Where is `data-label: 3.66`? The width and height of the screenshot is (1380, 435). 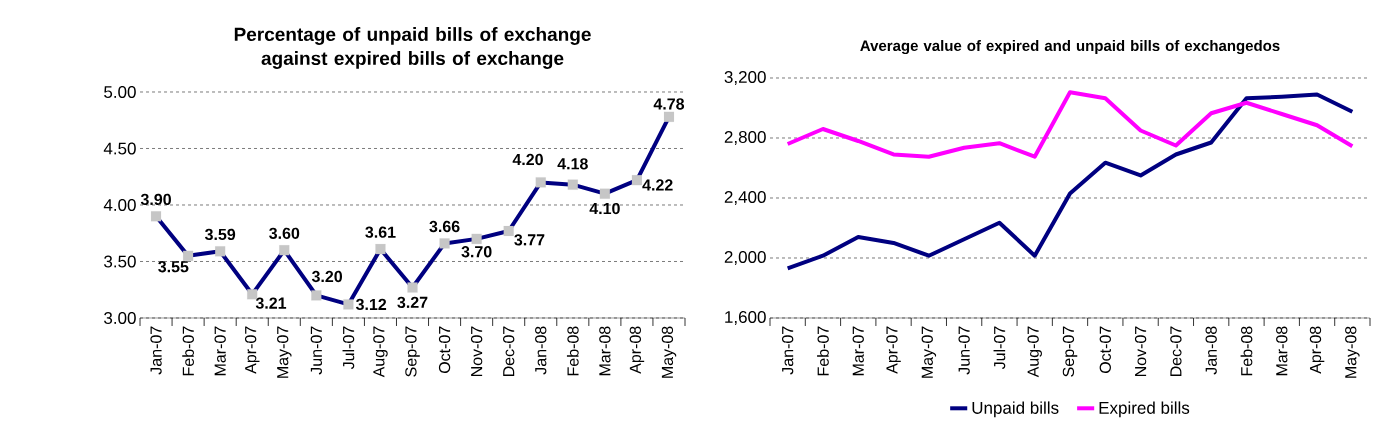
data-label: 3.66 is located at coordinates (444, 226).